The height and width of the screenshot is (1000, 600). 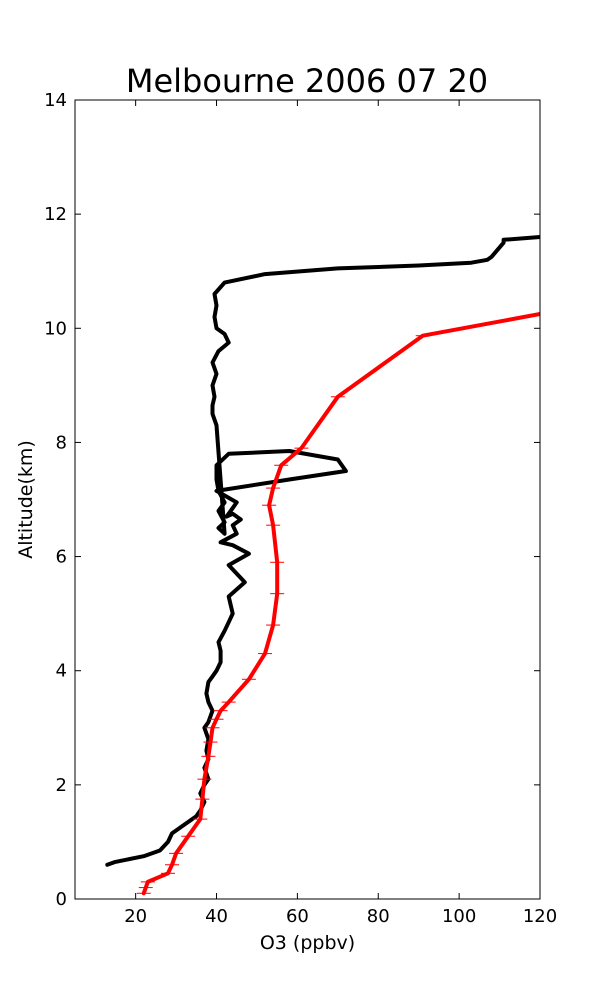 What do you see at coordinates (378, 916) in the screenshot?
I see `x-tick-label: 80` at bounding box center [378, 916].